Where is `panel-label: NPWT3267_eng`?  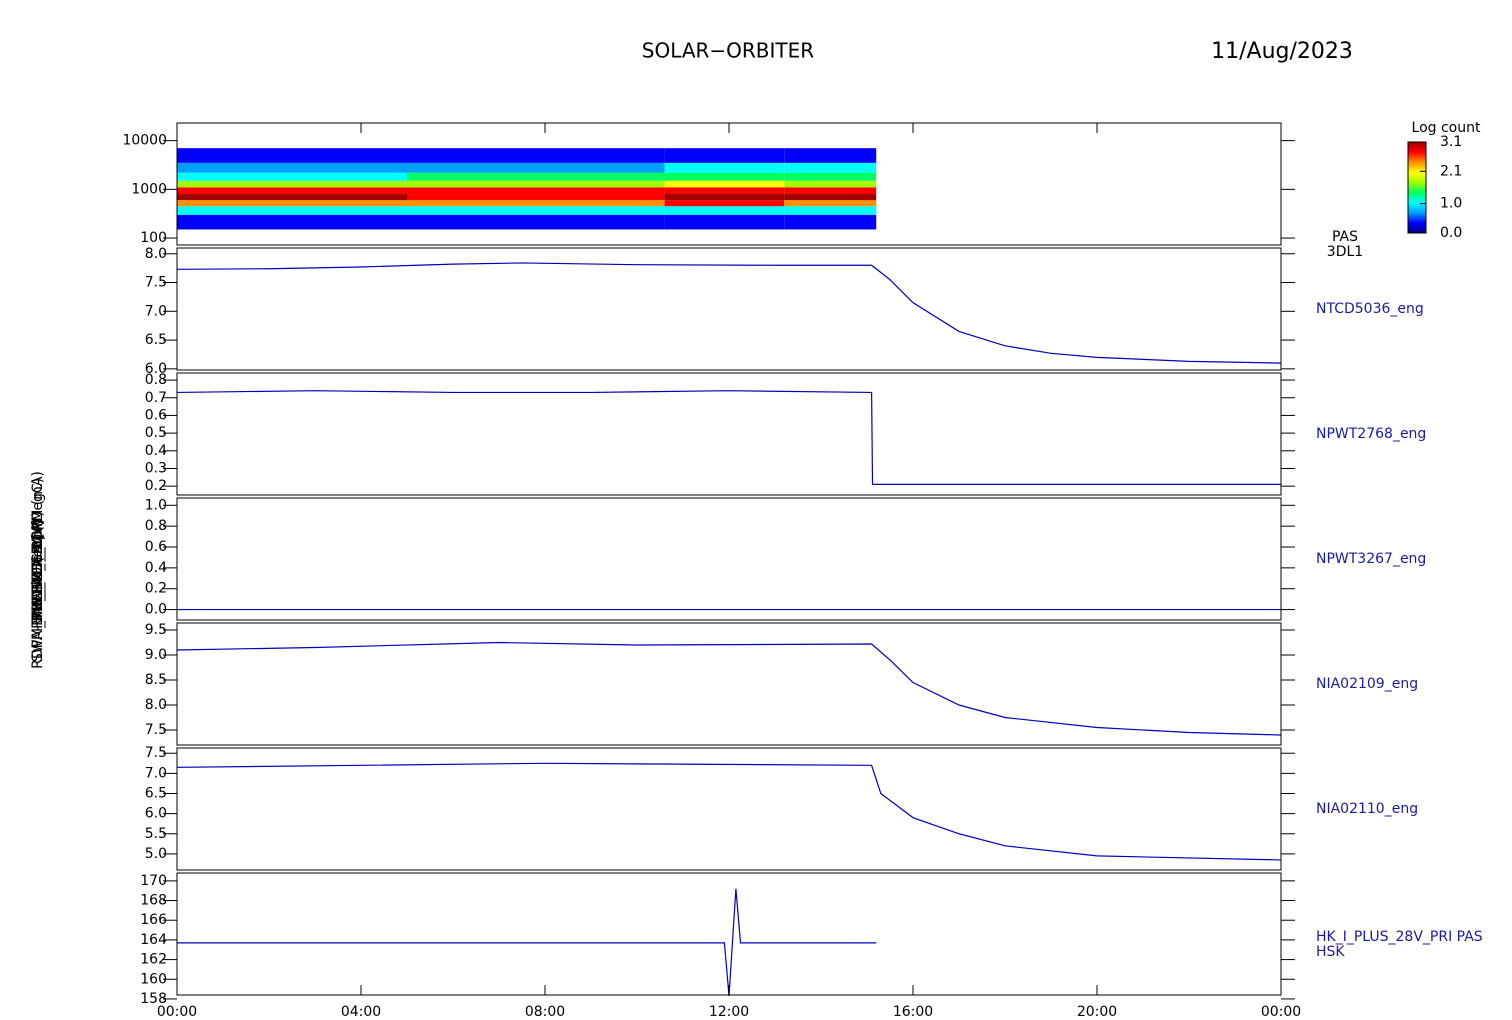 panel-label: NPWT3267_eng is located at coordinates (1371, 559).